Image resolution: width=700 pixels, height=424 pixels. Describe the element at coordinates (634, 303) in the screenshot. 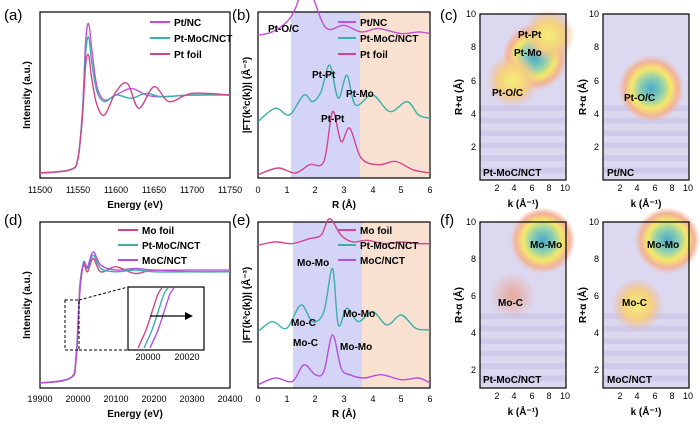

I see `annotation-f-right-mo-c: Mo-C` at that location.